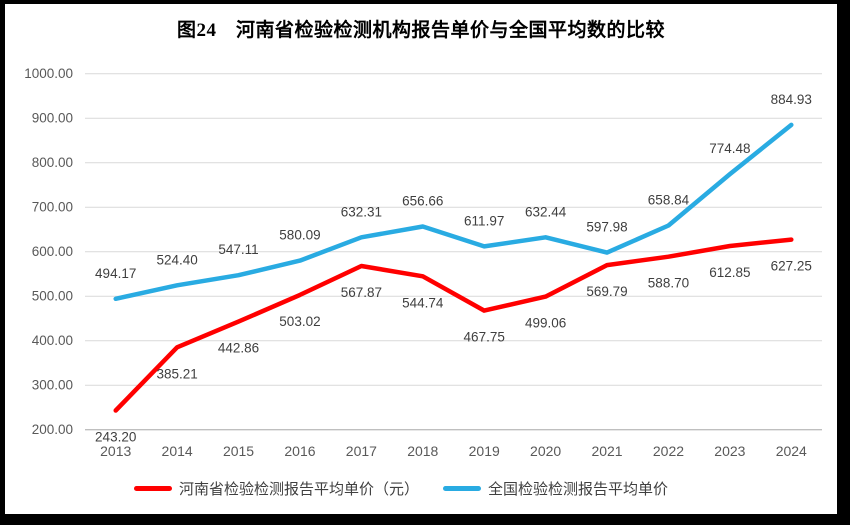 This screenshot has width=850, height=525. Describe the element at coordinates (52, 429) in the screenshot. I see `y-axis-tick-label: 200.00` at that location.